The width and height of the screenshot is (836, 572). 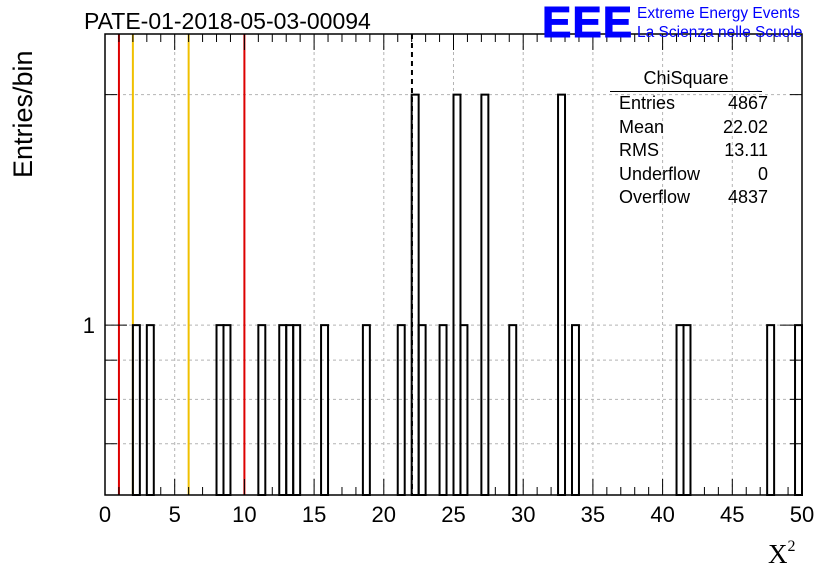 I want to click on stats-row-entries: Entries 4867, so click(x=694, y=104).